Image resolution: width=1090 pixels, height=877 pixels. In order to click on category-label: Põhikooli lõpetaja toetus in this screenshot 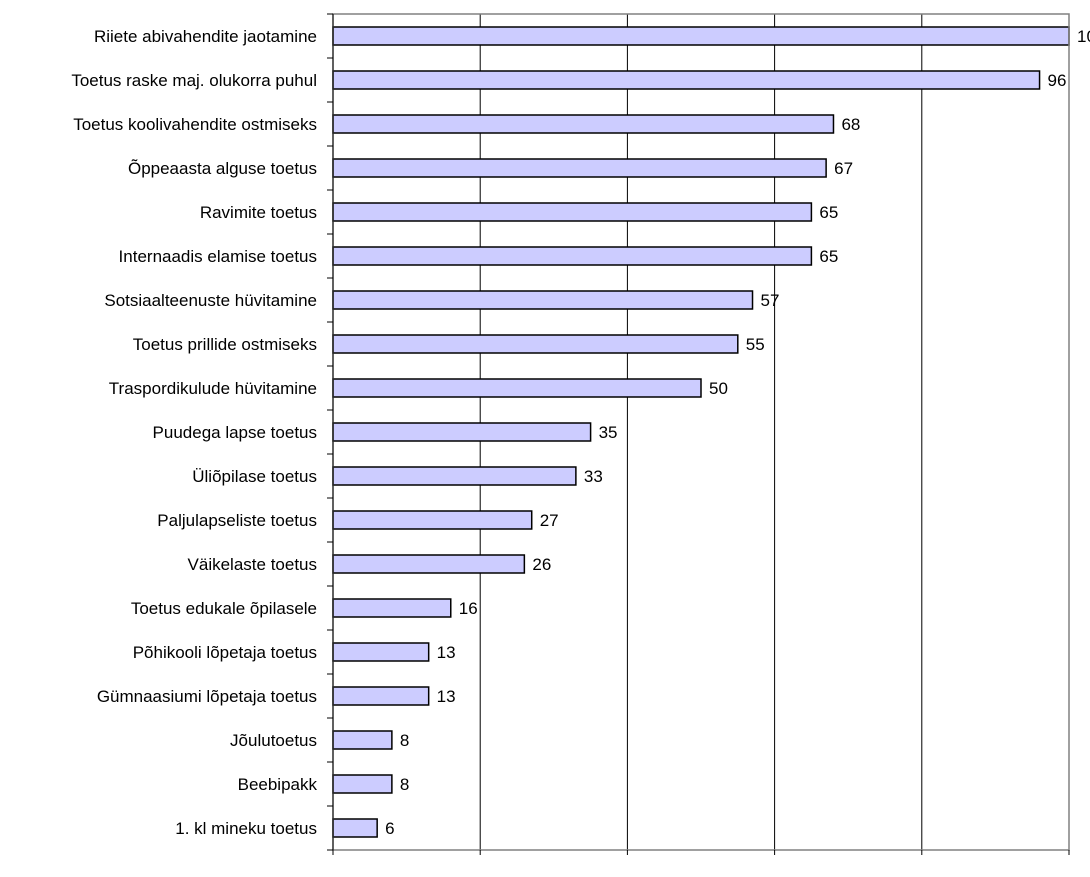, I will do `click(225, 652)`.